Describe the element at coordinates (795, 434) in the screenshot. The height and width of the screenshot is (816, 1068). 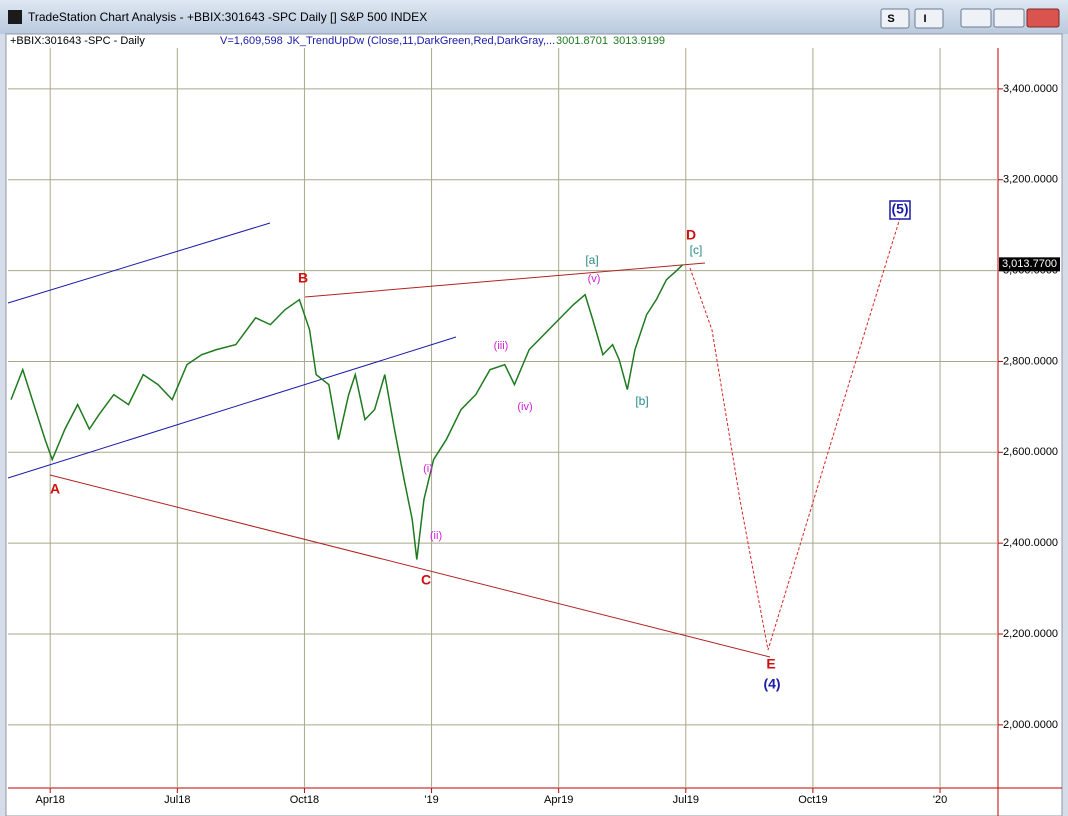
I see `projection-path` at that location.